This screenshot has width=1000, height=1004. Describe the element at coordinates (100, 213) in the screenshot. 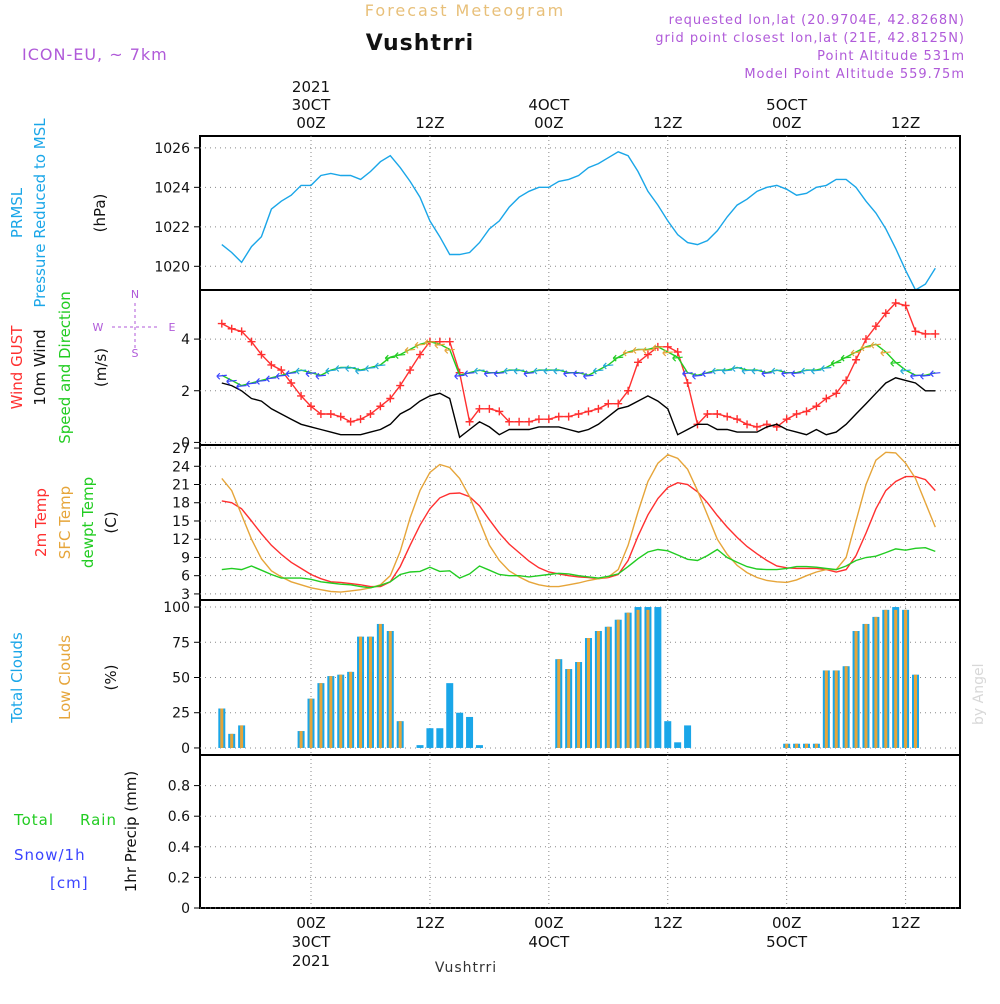

I see `y-axis-label: (hPa)` at that location.